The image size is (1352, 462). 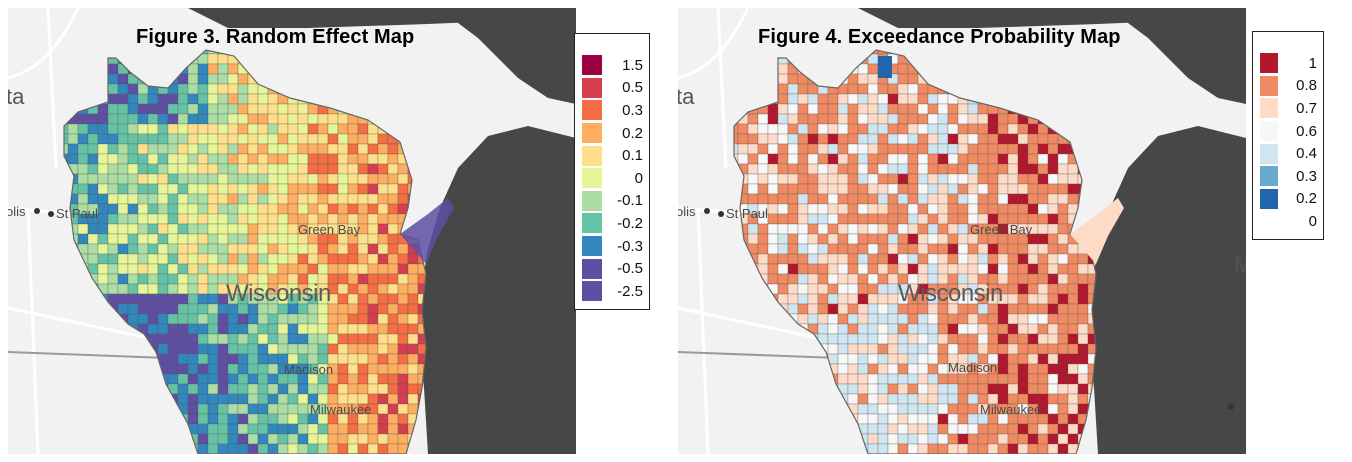 What do you see at coordinates (37, 211) in the screenshot?
I see `minneapolis-dot` at bounding box center [37, 211].